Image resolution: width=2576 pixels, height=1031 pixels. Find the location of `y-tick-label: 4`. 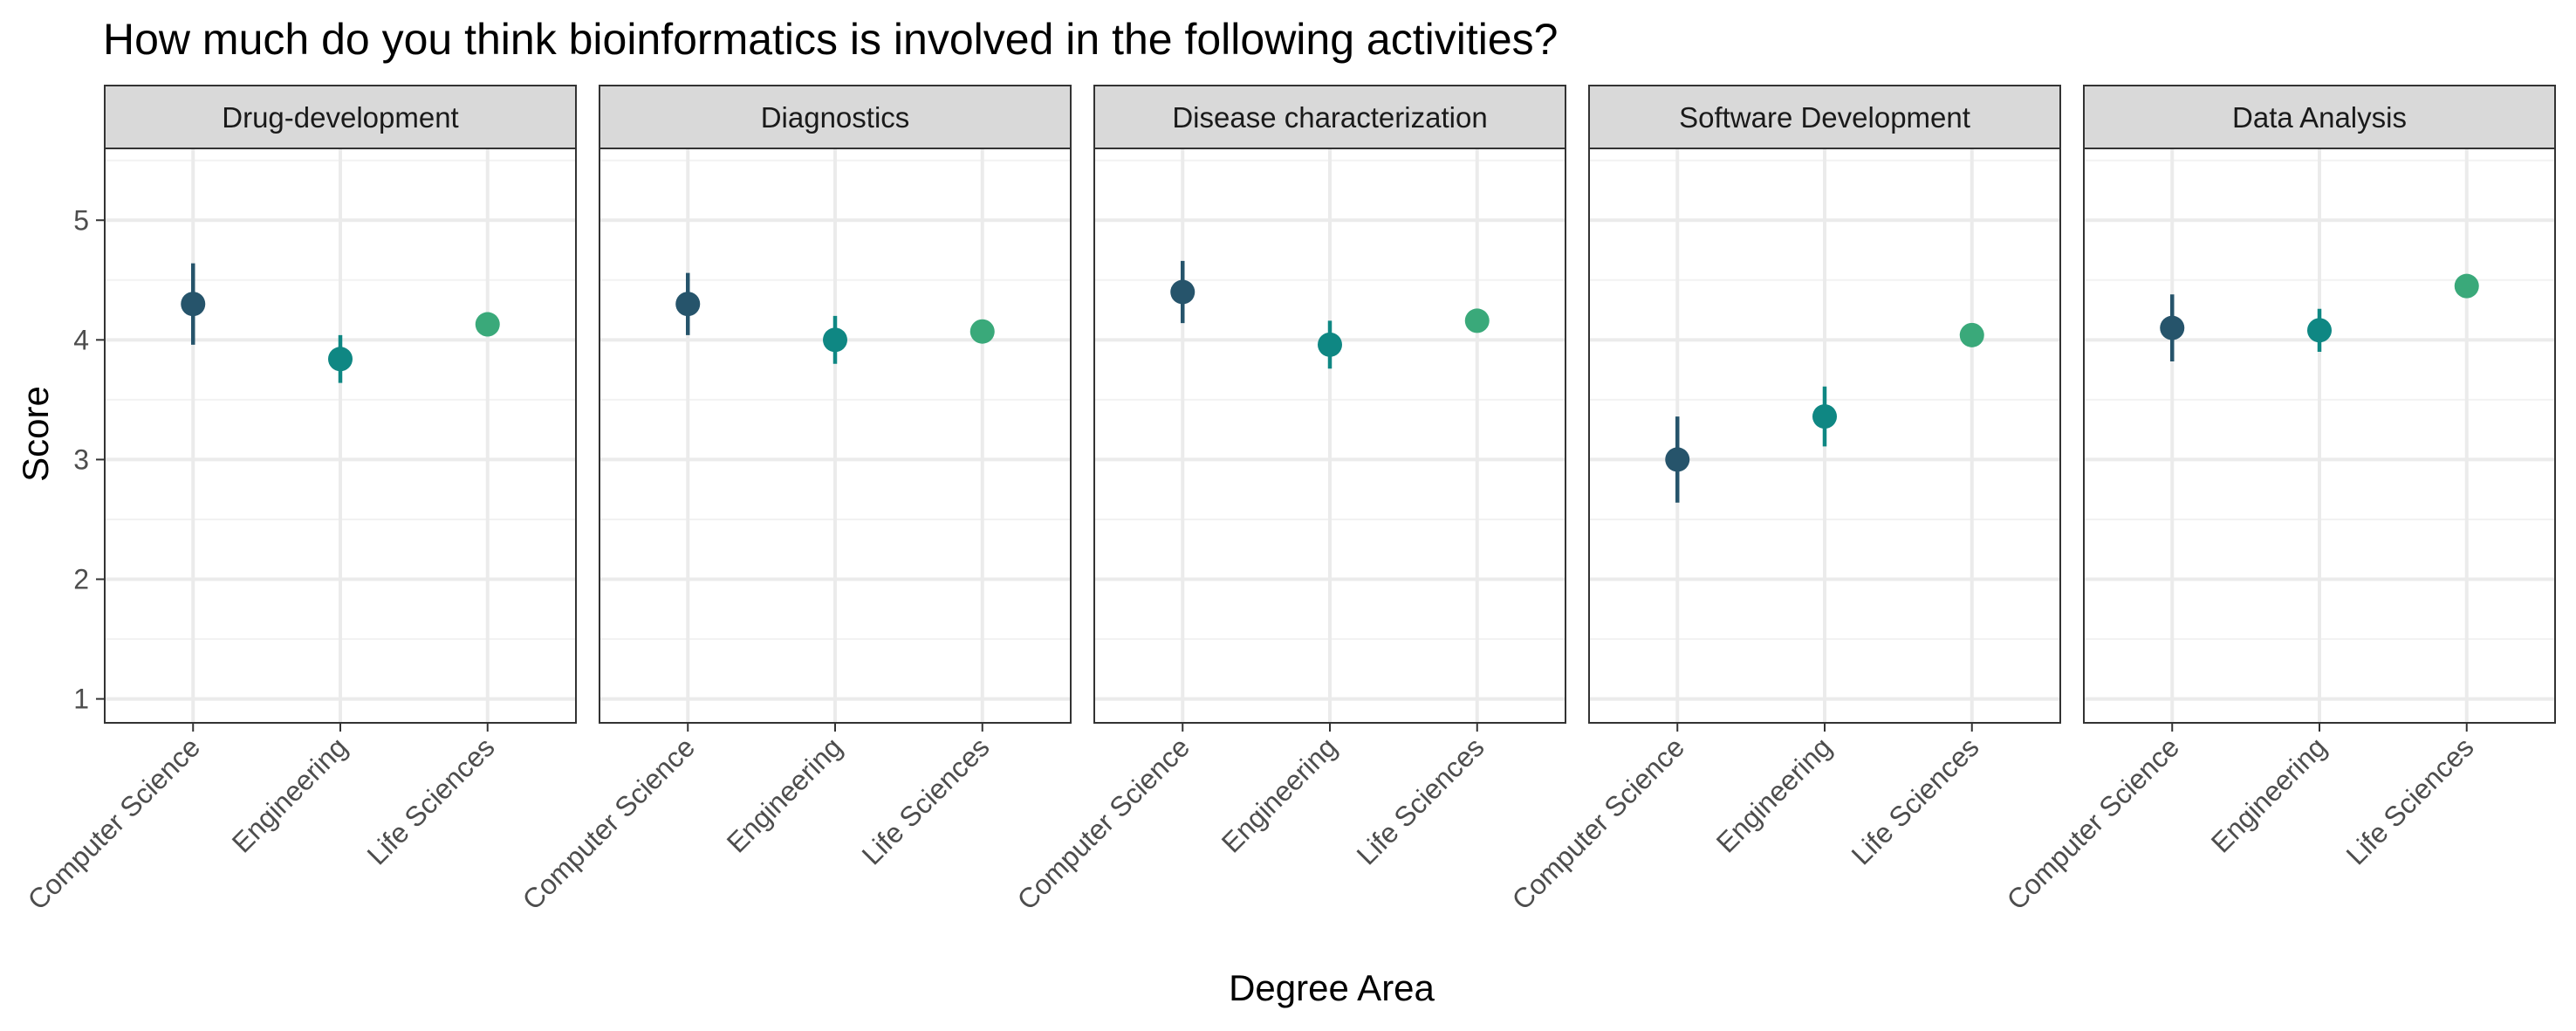

y-tick-label: 4 is located at coordinates (81, 339).